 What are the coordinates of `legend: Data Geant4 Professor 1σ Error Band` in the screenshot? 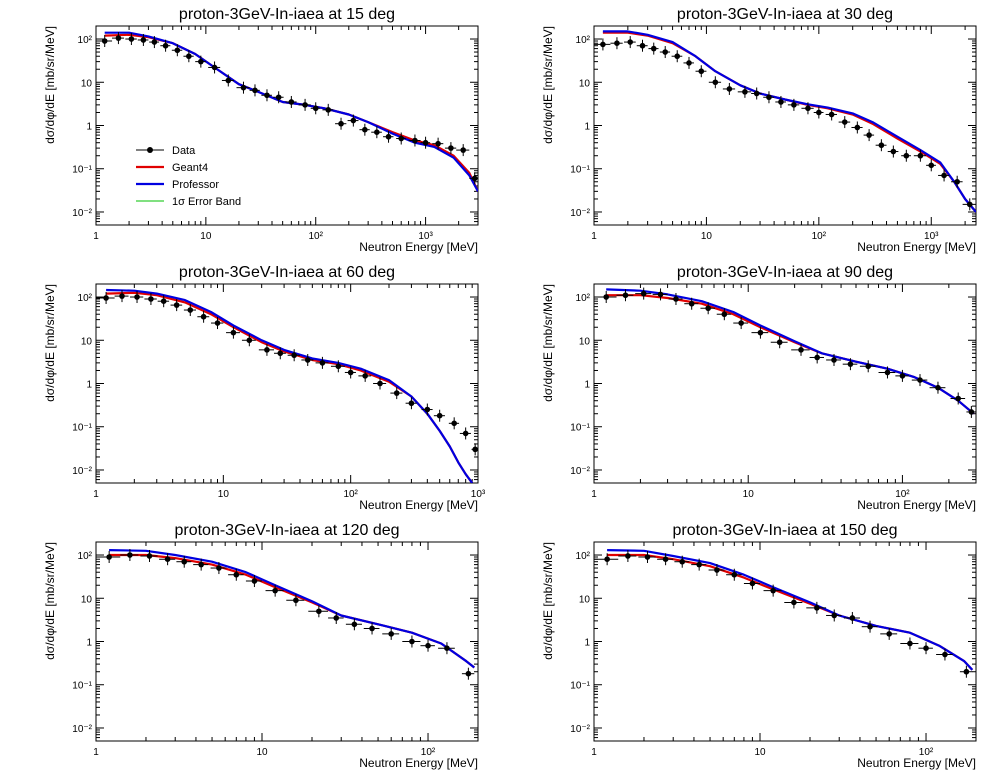 It's located at (188, 176).